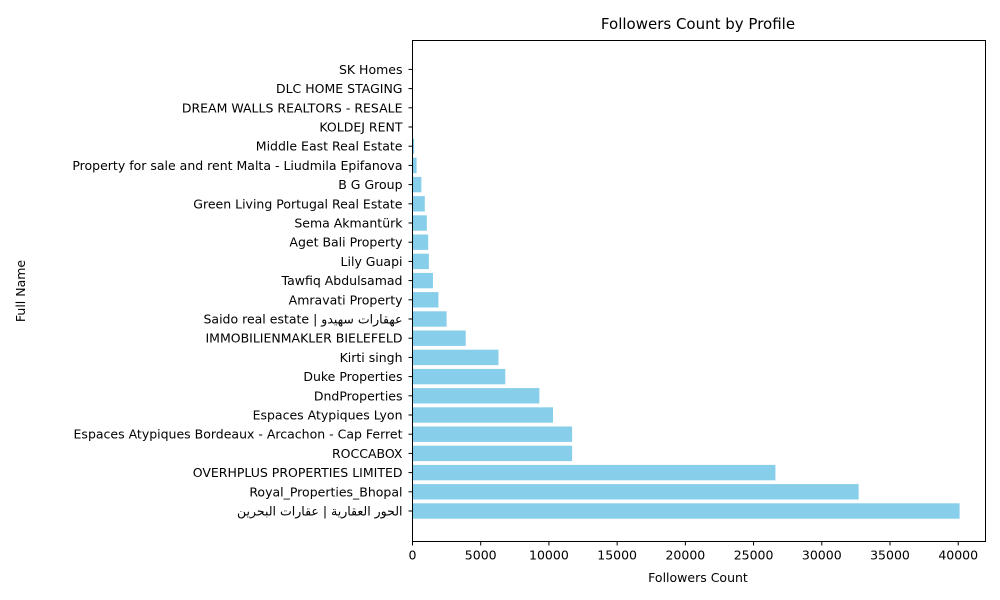  I want to click on y-tick-label: DndProperties, so click(358, 395).